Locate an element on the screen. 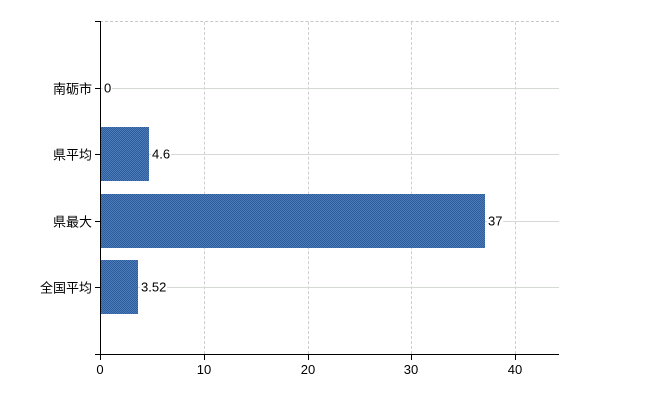  x-tick-label: 10 is located at coordinates (204, 369).